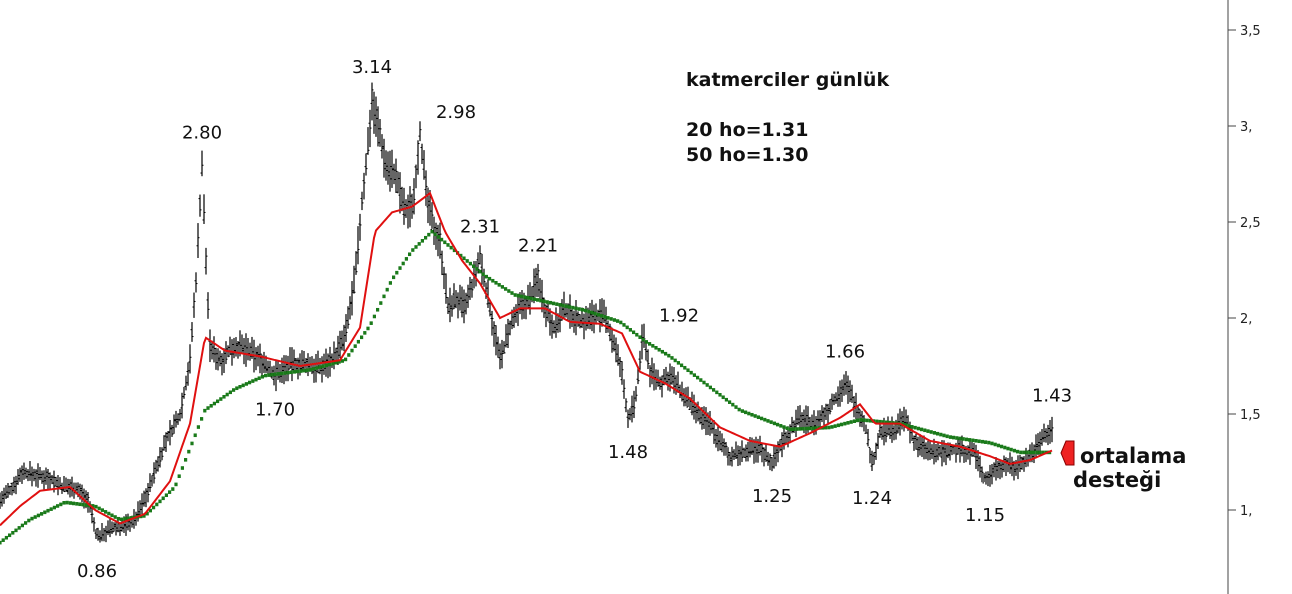 Image resolution: width=1292 pixels, height=594 pixels. What do you see at coordinates (1246, 511) in the screenshot?
I see `y-tick-label: 1,` at bounding box center [1246, 511].